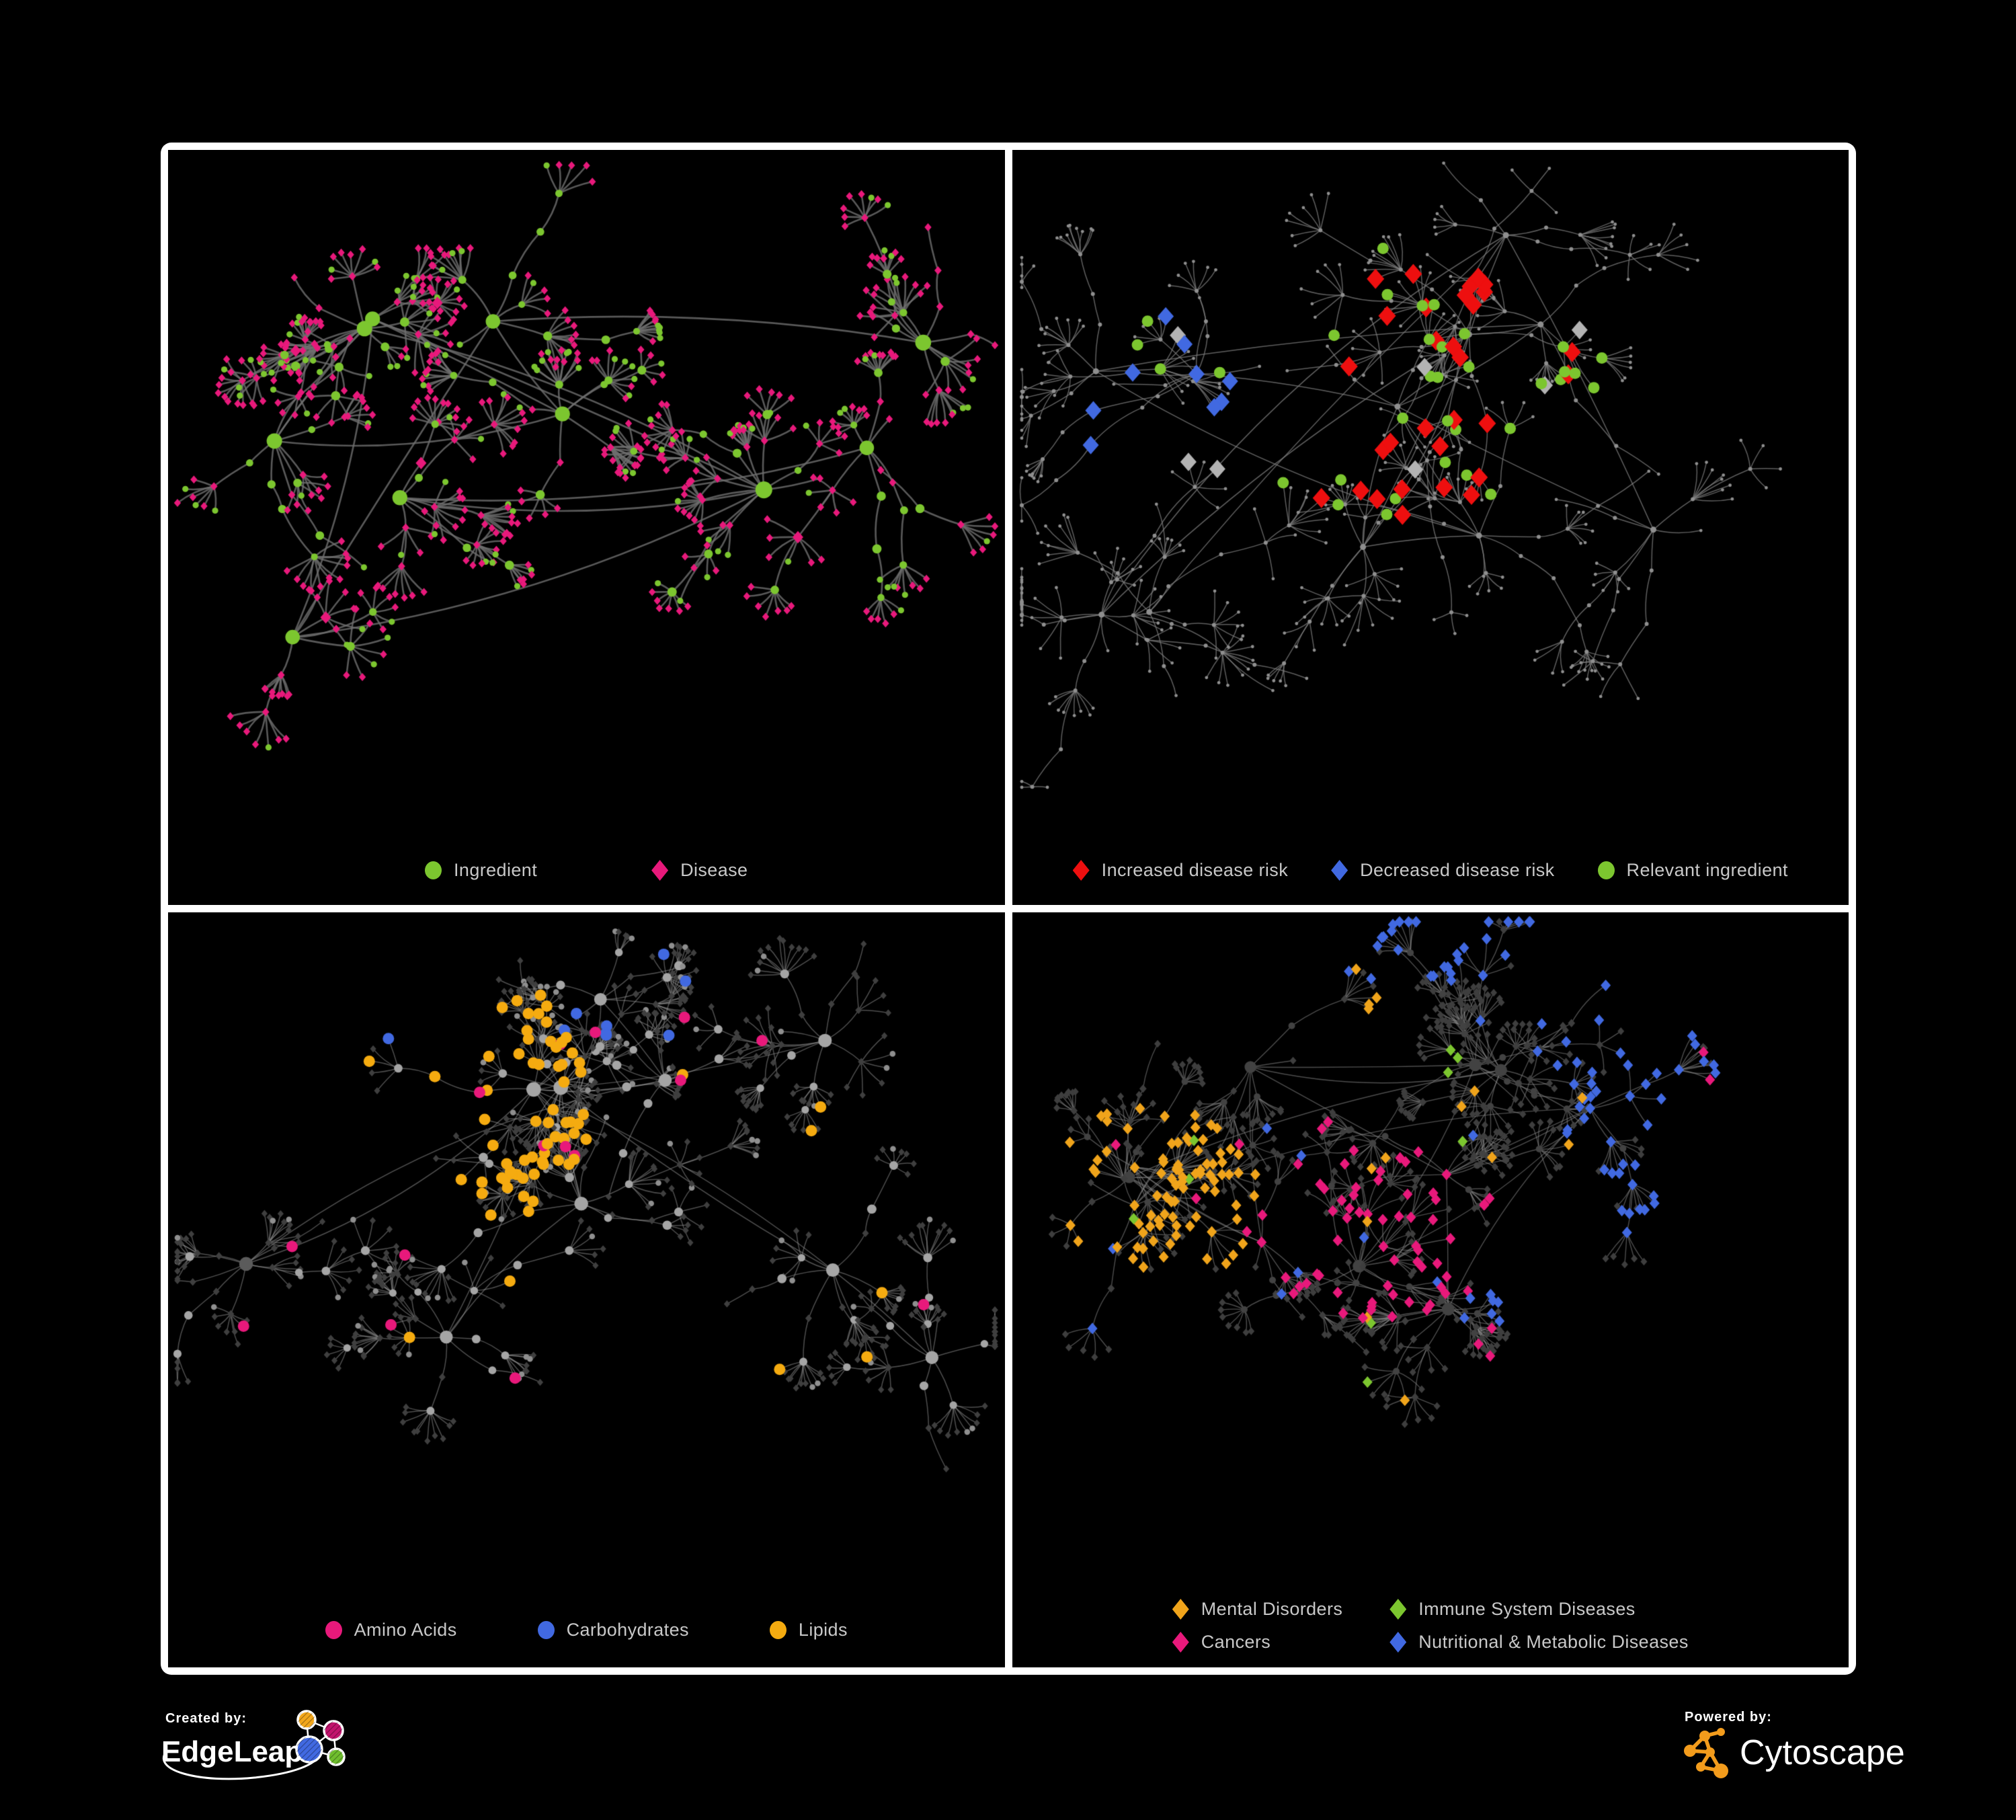 The height and width of the screenshot is (1820, 2016). I want to click on cytoscape-network-icon, so click(1706, 1753).